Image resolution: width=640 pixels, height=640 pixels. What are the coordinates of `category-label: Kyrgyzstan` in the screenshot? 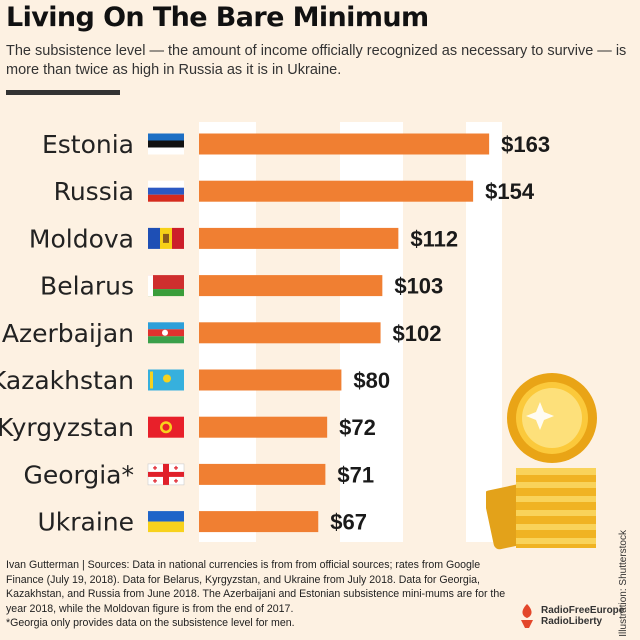 It's located at (67, 427).